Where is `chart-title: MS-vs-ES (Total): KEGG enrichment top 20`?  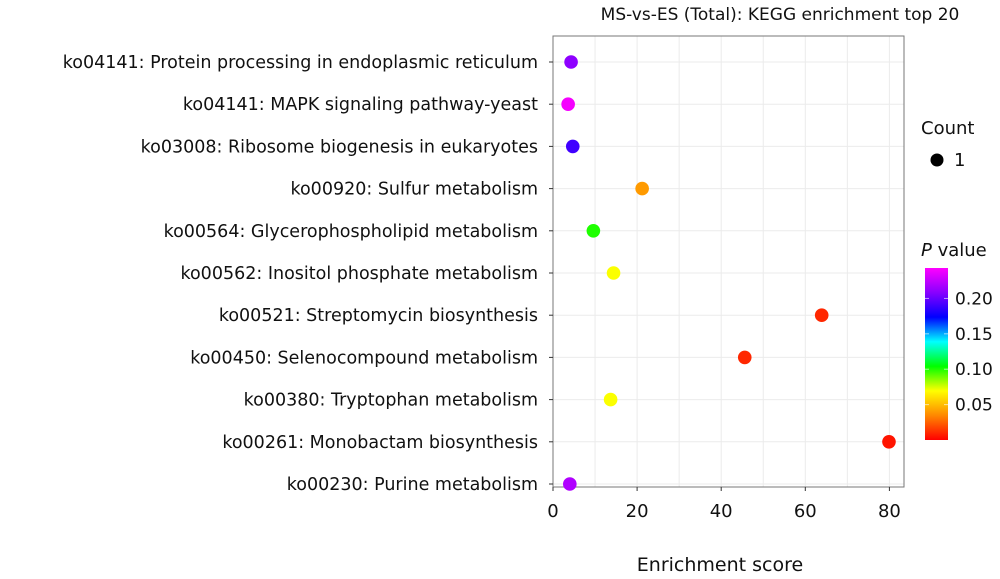 chart-title: MS-vs-ES (Total): KEGG enrichment top 20 is located at coordinates (780, 15).